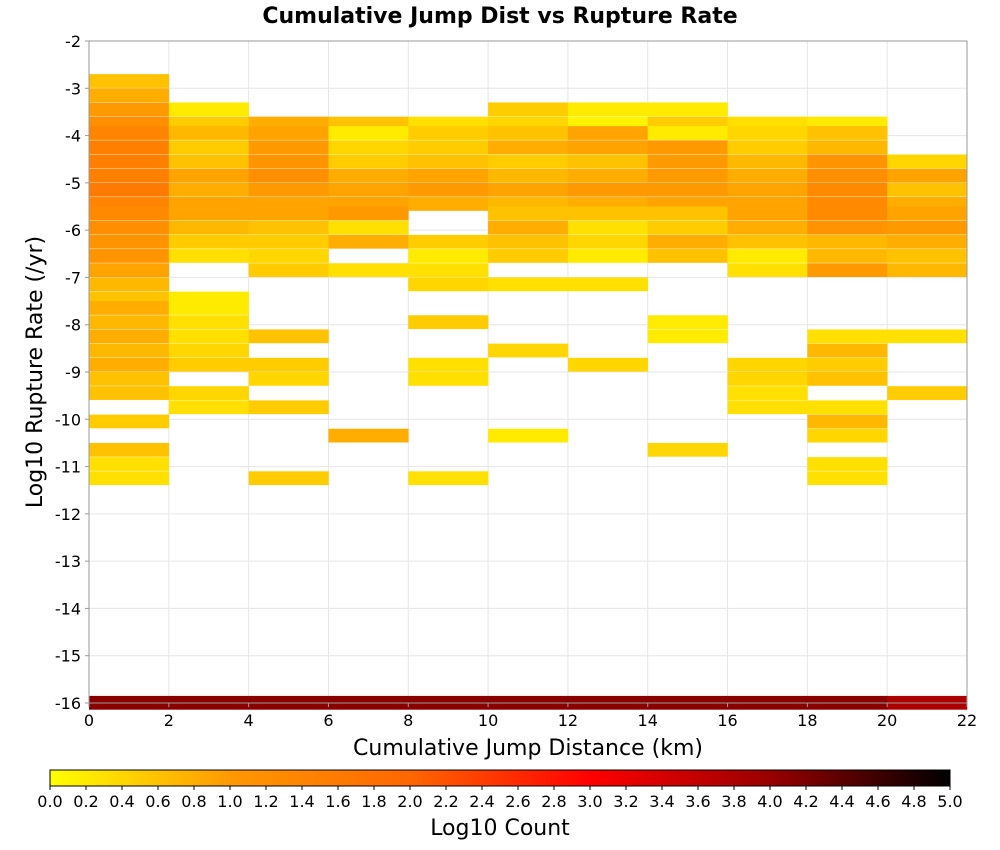 The width and height of the screenshot is (1000, 850). What do you see at coordinates (841, 801) in the screenshot?
I see `colorbar-tick-label: 4.4` at bounding box center [841, 801].